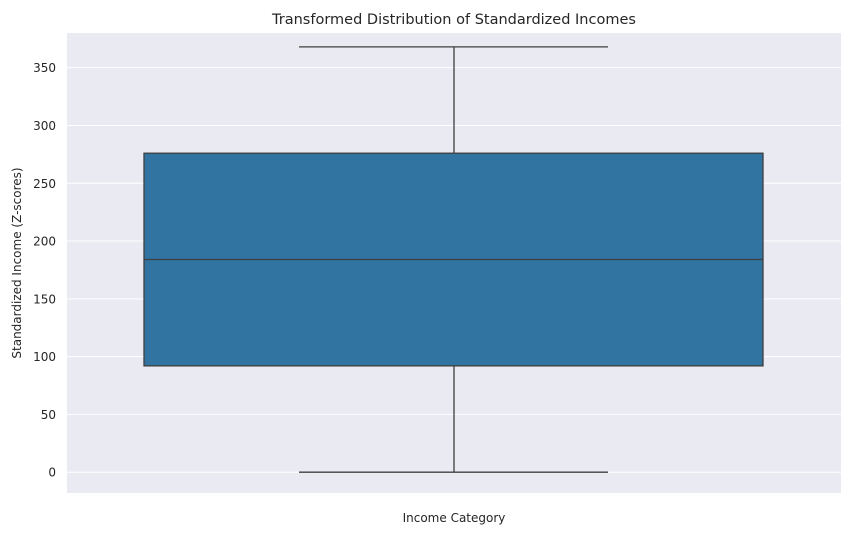  I want to click on x-axis-label: Income Category, so click(454, 518).